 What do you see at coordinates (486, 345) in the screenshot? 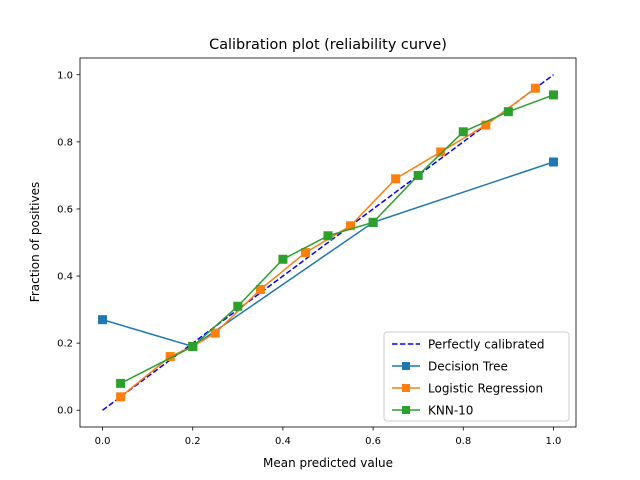
I see `legend-label: Perfectly calibrated` at bounding box center [486, 345].